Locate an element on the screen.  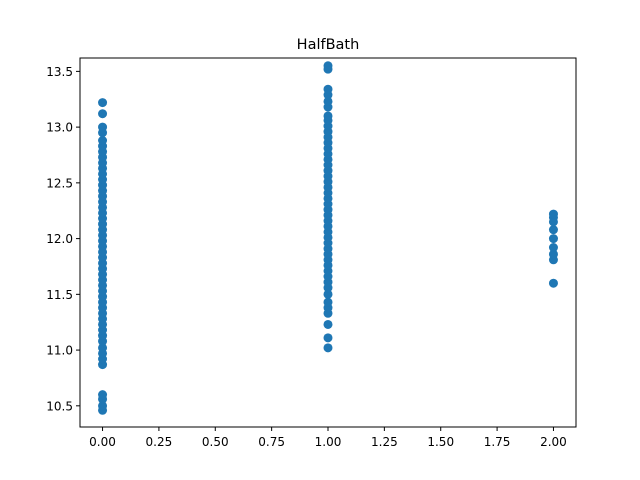
y-tick-label: 12.5 is located at coordinates (59, 183).